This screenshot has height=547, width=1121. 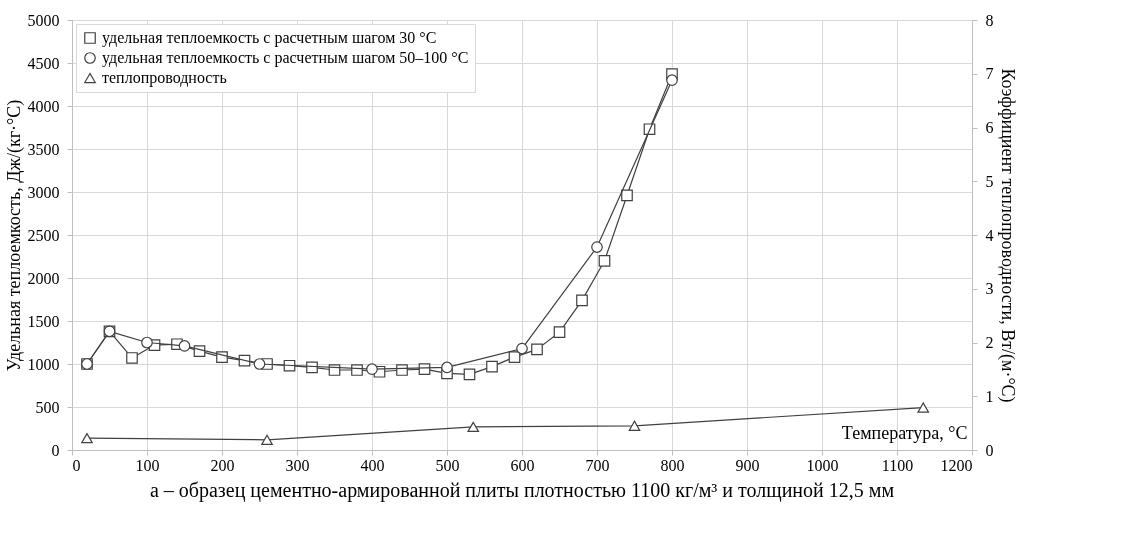 What do you see at coordinates (447, 465) in the screenshot?
I see `x-tick-label: 500` at bounding box center [447, 465].